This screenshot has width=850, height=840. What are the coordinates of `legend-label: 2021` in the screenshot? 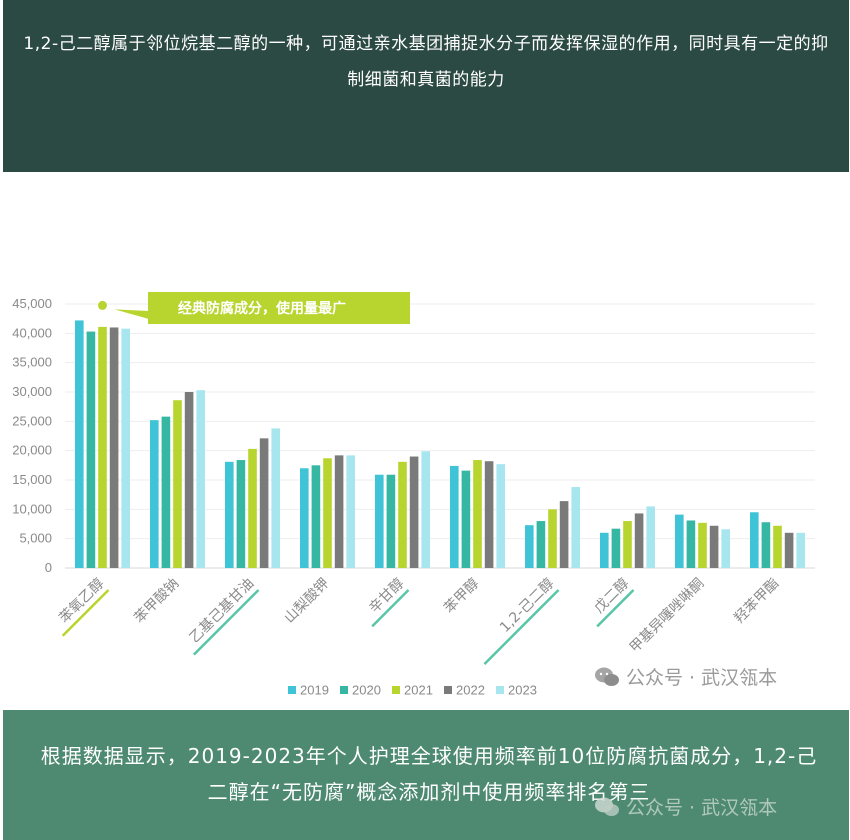 It's located at (418, 690).